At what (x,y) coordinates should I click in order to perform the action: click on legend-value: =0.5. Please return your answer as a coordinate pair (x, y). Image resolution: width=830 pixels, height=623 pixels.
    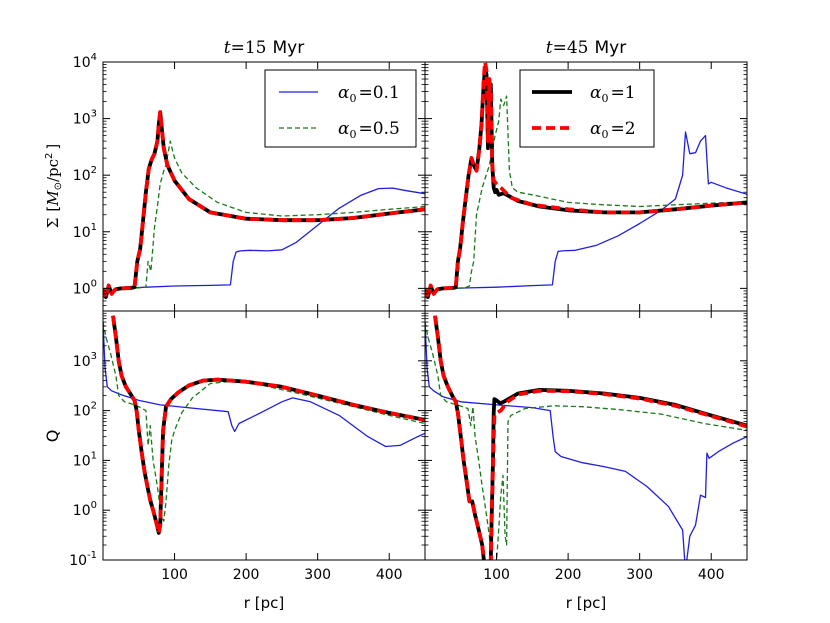
    Looking at the image, I should click on (378, 129).